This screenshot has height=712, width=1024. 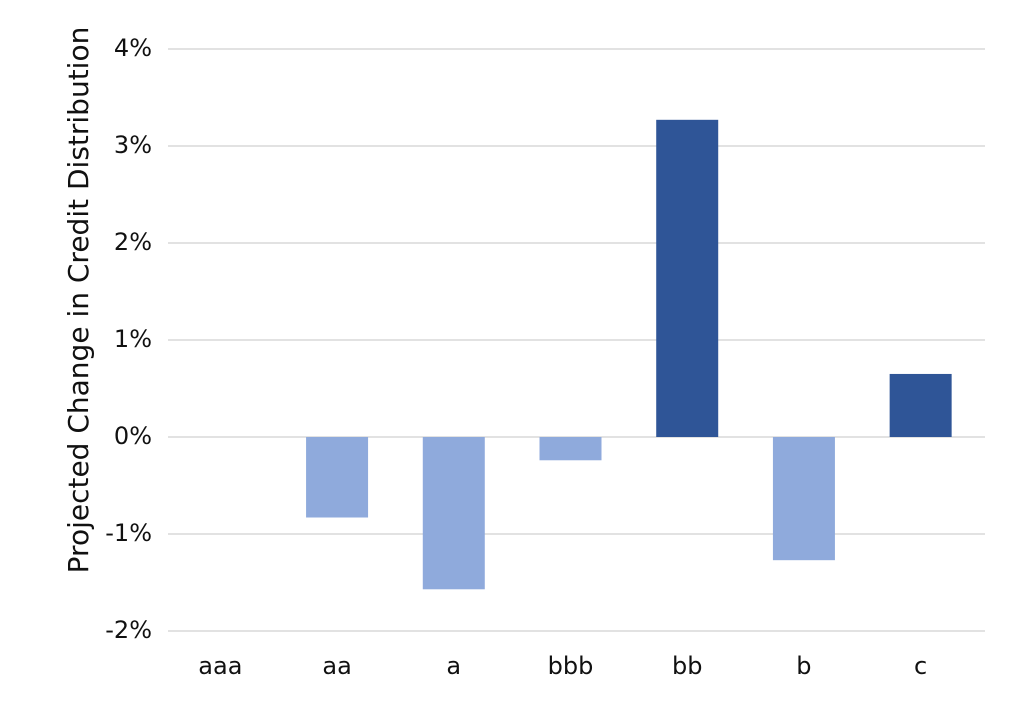 I want to click on x-tick-label: c, so click(x=920, y=666).